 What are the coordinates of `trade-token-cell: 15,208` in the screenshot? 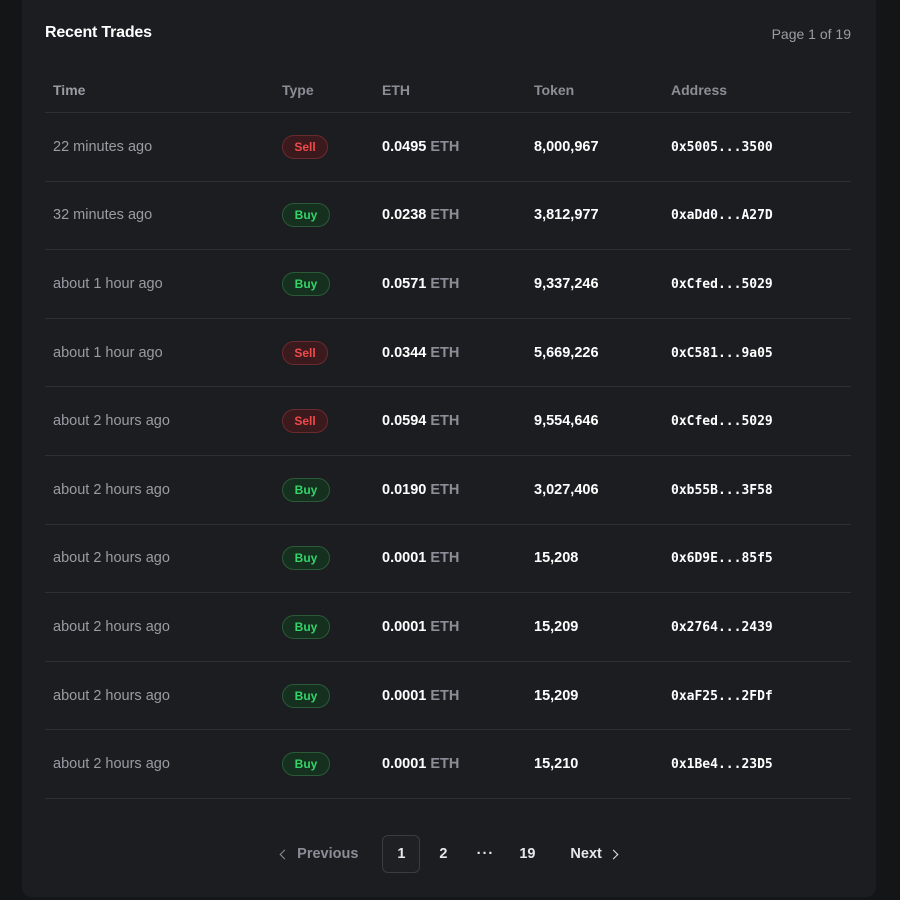 It's located at (594, 559).